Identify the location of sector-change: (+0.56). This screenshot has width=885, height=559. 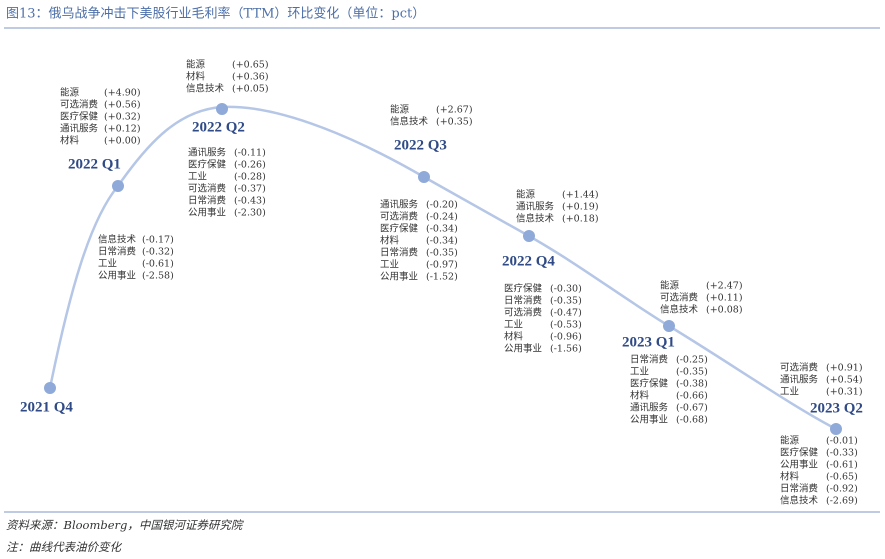
(122, 105).